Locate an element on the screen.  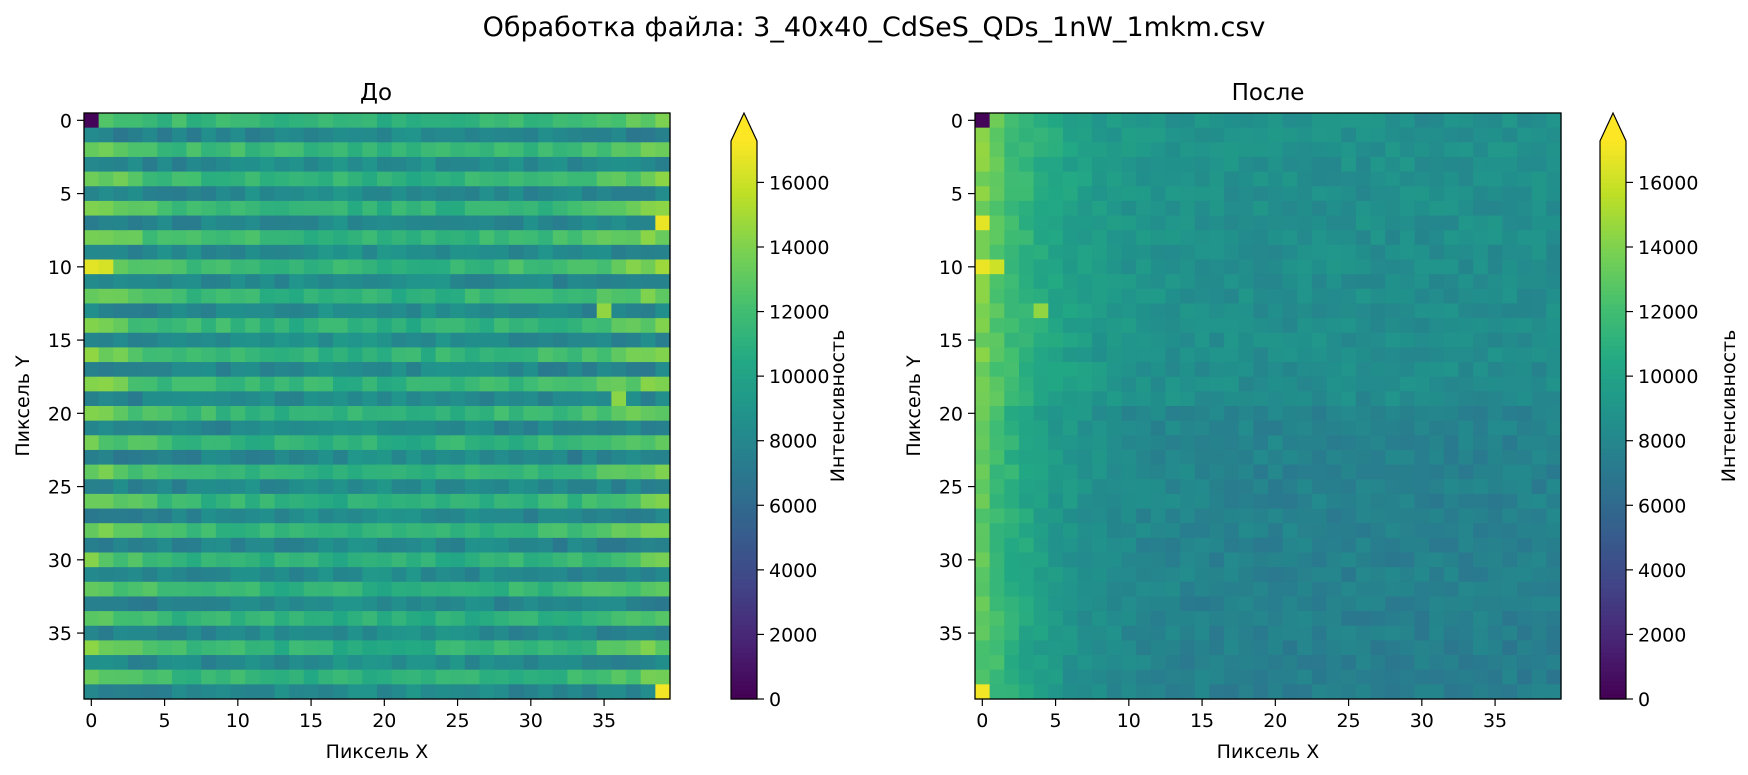
y-axis-label-after: Пиксель Y is located at coordinates (914, 406).